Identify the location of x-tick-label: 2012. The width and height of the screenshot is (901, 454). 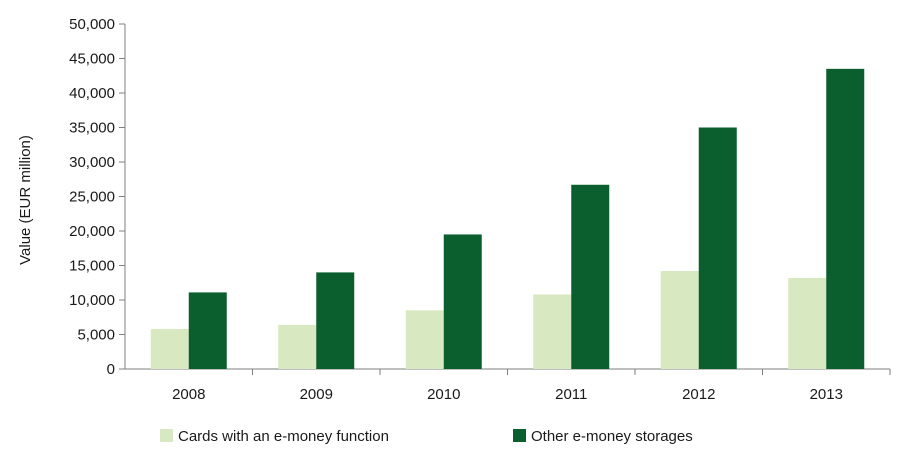
(698, 394).